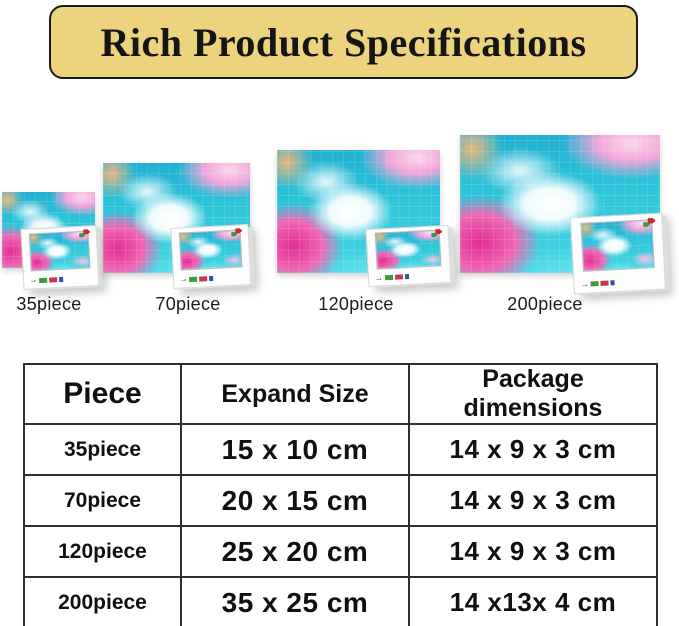  I want to click on piece-cell: 120piece, so click(102, 551).